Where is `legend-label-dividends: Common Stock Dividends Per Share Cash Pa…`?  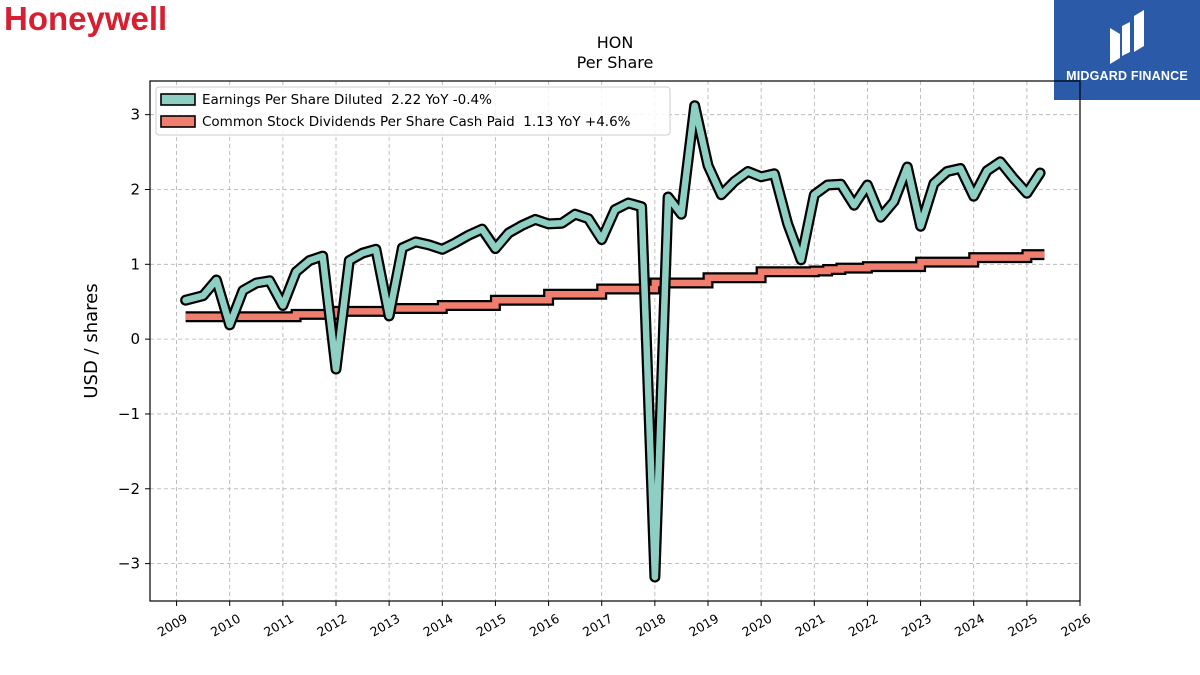 legend-label-dividends: Common Stock Dividends Per Share Cash Pa… is located at coordinates (416, 122).